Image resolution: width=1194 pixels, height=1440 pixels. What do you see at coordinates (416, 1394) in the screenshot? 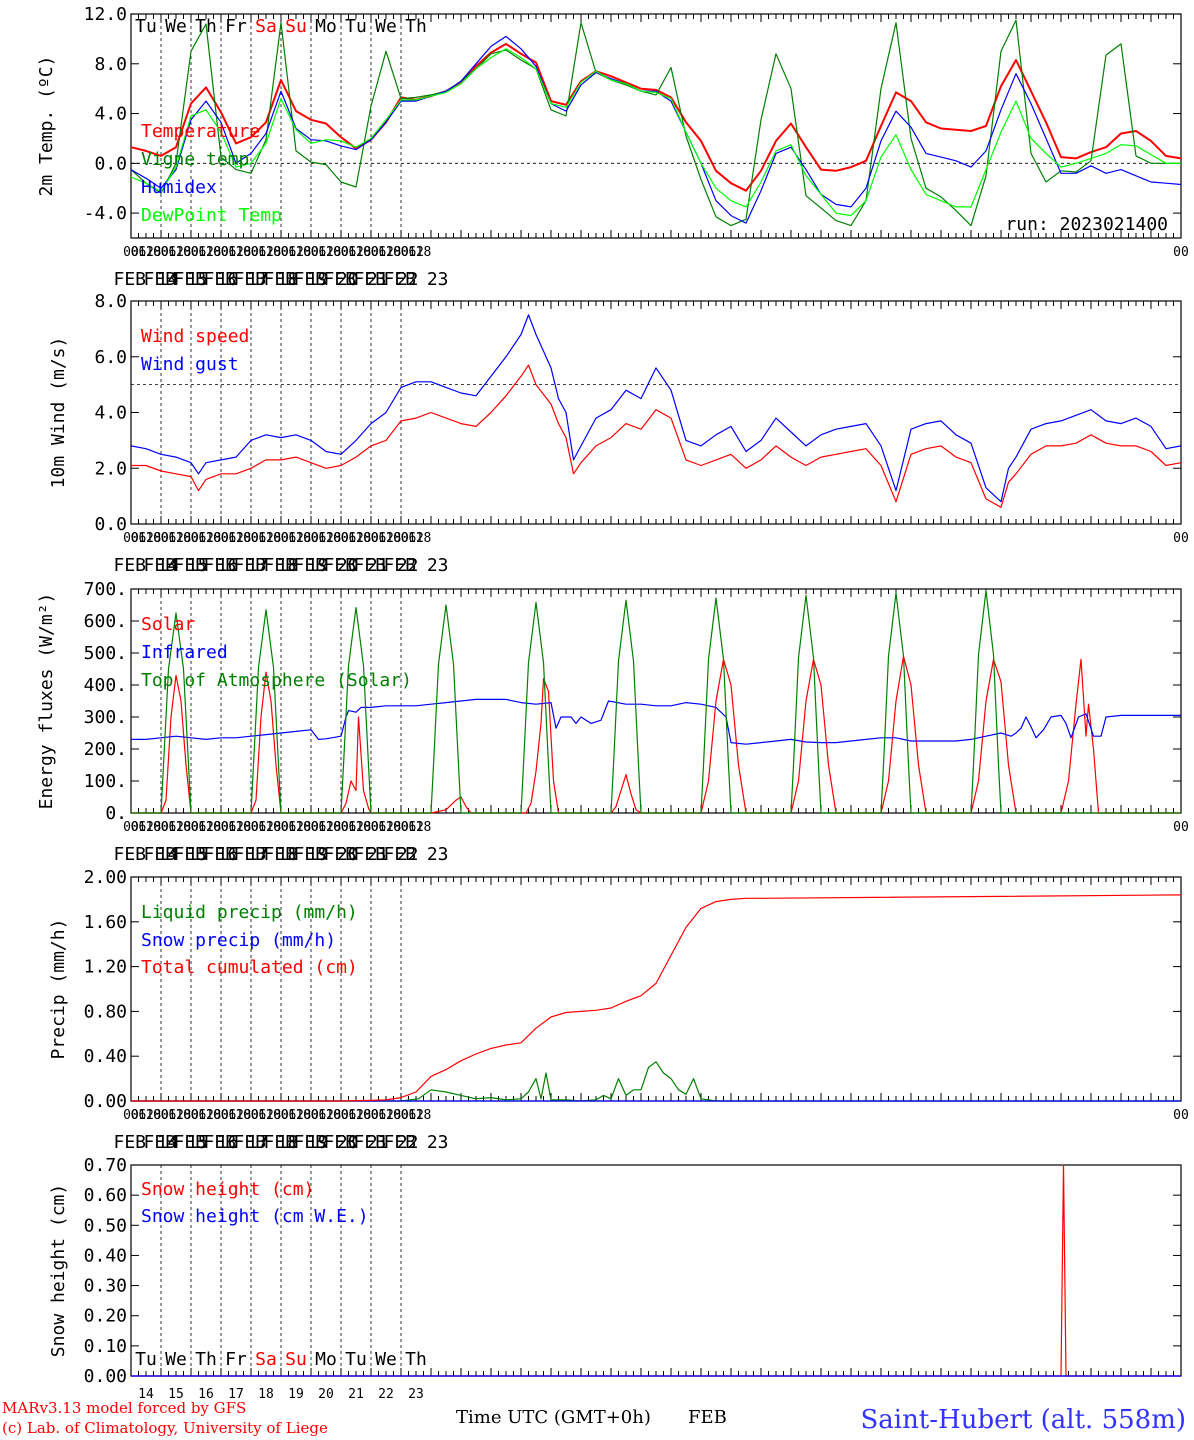
I see `day-number: 23` at bounding box center [416, 1394].